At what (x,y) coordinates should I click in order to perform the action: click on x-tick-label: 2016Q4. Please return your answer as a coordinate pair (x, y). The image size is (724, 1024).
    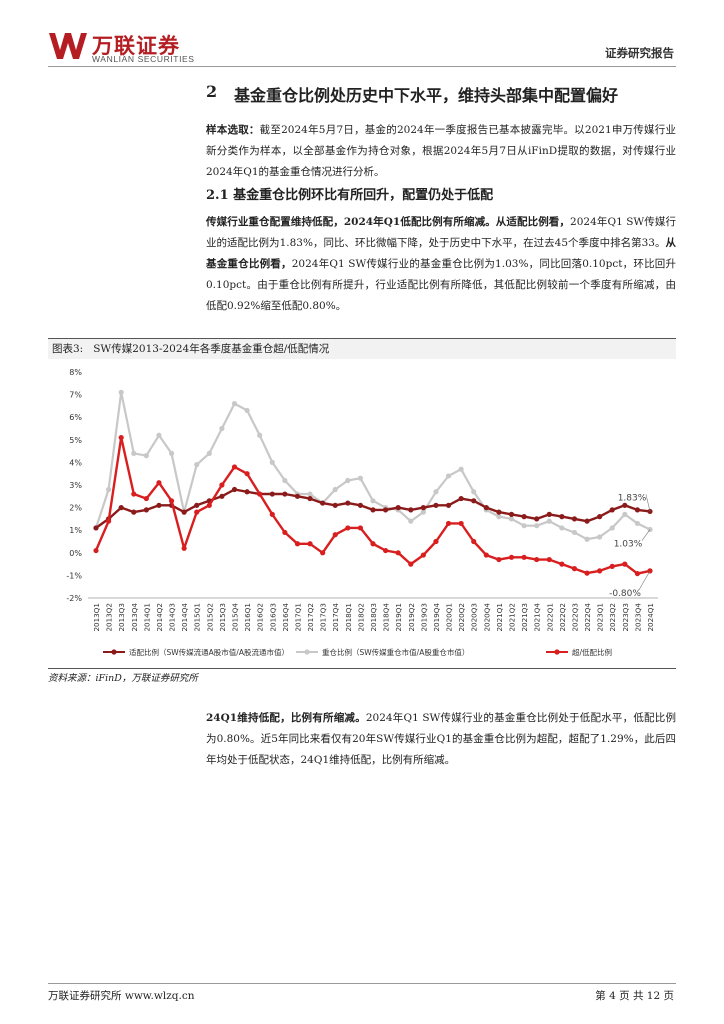
    Looking at the image, I should click on (285, 617).